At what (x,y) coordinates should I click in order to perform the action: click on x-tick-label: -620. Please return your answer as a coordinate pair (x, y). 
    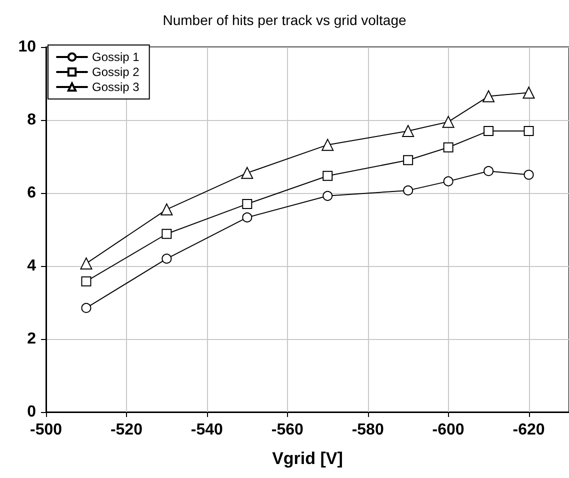
    Looking at the image, I should click on (528, 430).